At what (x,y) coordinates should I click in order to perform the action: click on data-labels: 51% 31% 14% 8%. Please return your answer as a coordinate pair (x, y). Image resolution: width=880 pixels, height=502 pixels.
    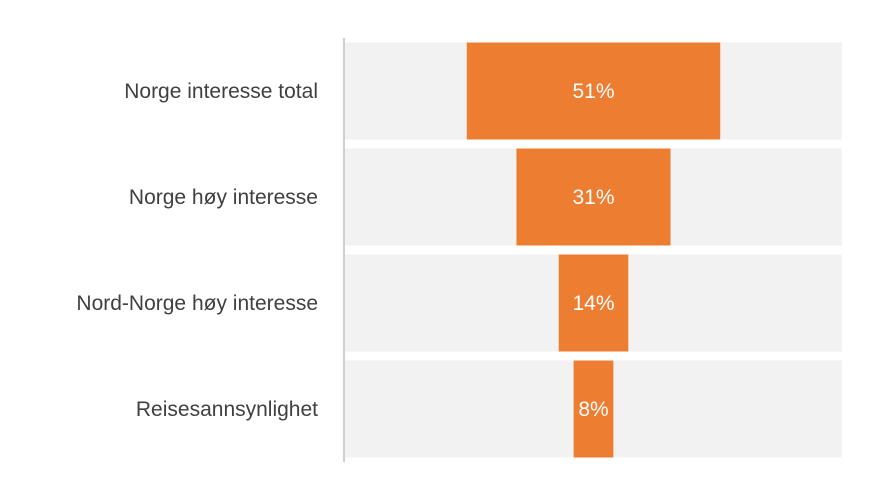
    Looking at the image, I should click on (593, 250).